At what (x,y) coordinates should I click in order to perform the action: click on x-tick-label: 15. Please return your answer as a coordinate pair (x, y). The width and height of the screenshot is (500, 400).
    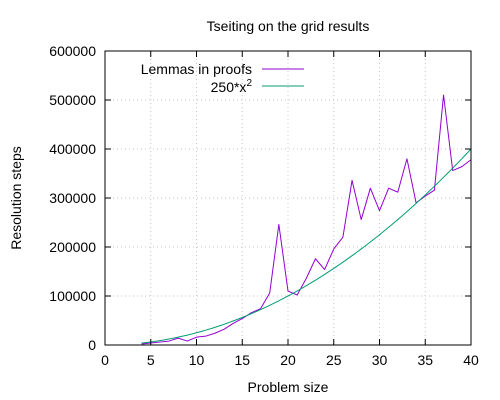
    Looking at the image, I should click on (242, 360).